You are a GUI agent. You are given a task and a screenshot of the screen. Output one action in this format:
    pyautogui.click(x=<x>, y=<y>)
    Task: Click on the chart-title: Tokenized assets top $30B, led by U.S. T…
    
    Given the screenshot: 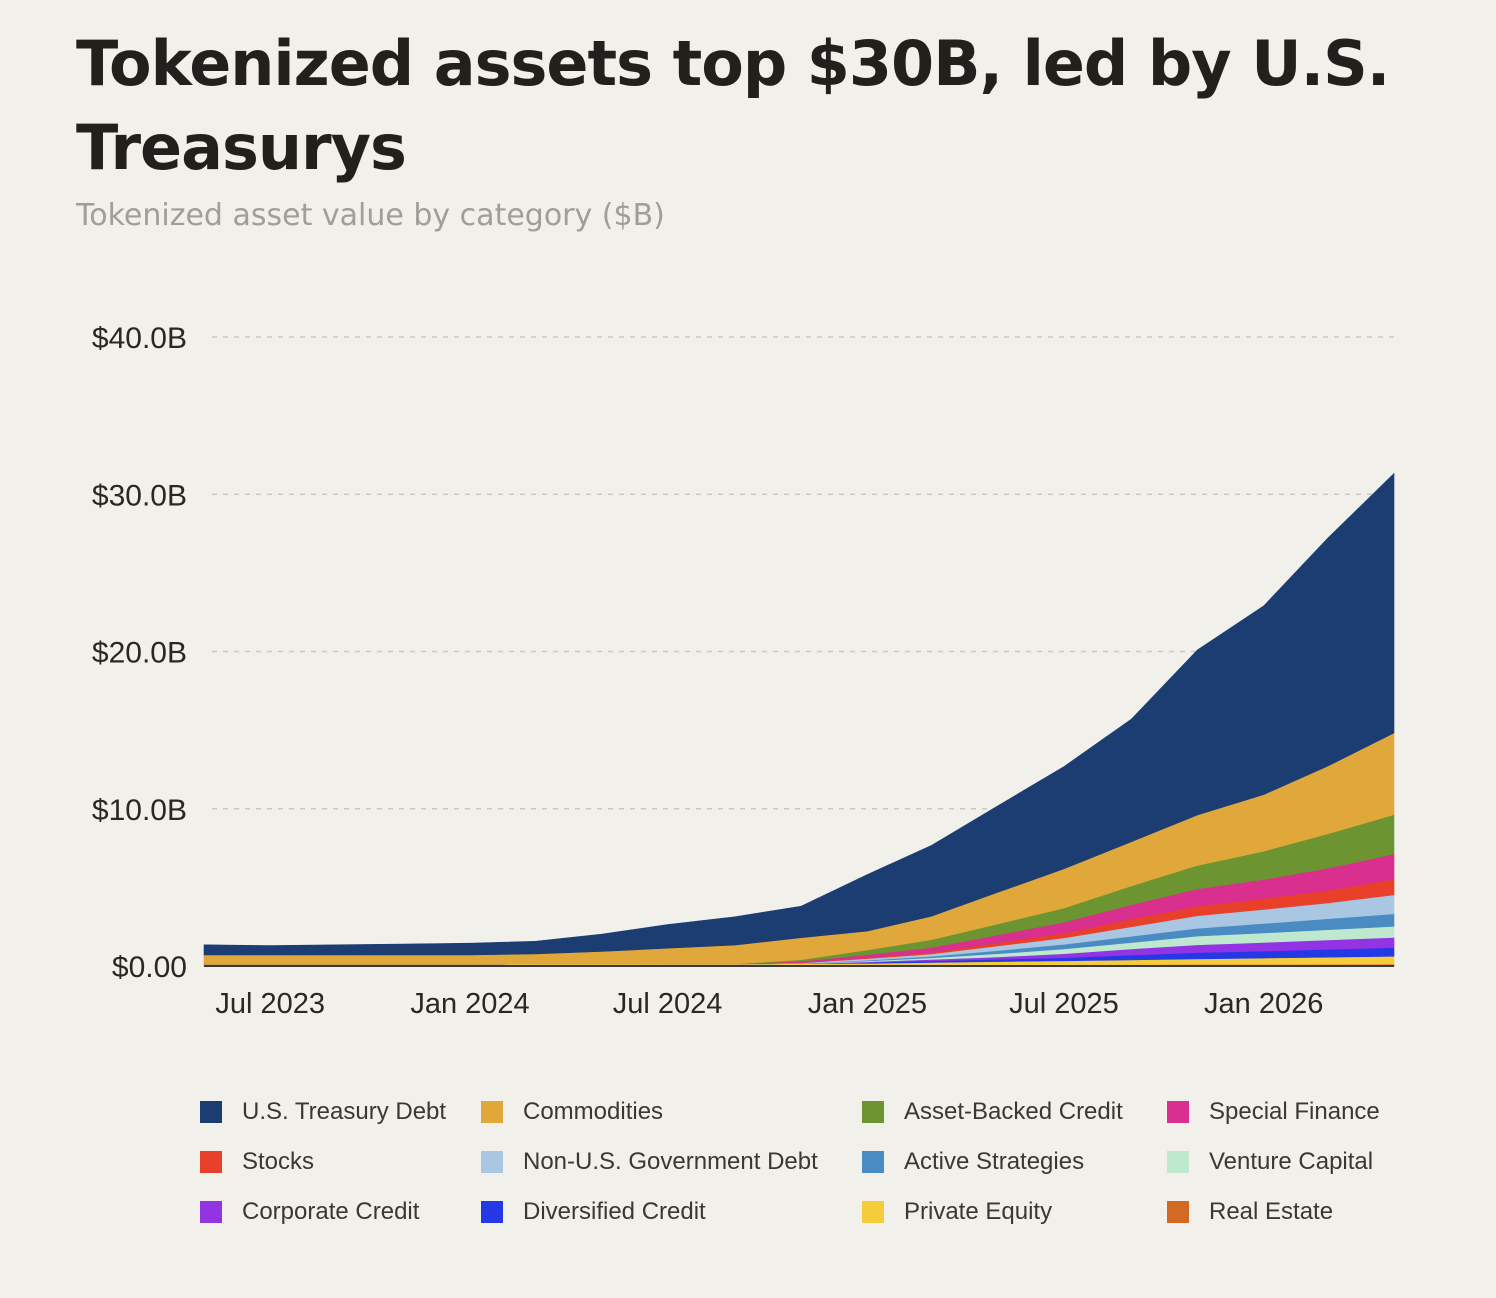 What is the action you would take?
    pyautogui.click(x=733, y=105)
    